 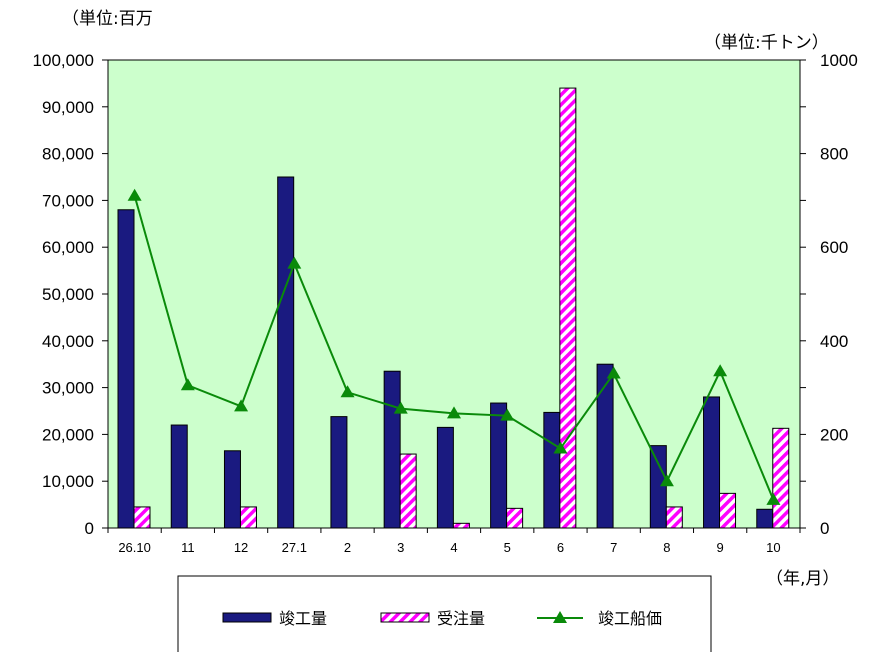 I want to click on legend-item-price: 竣工船価, so click(x=599, y=618).